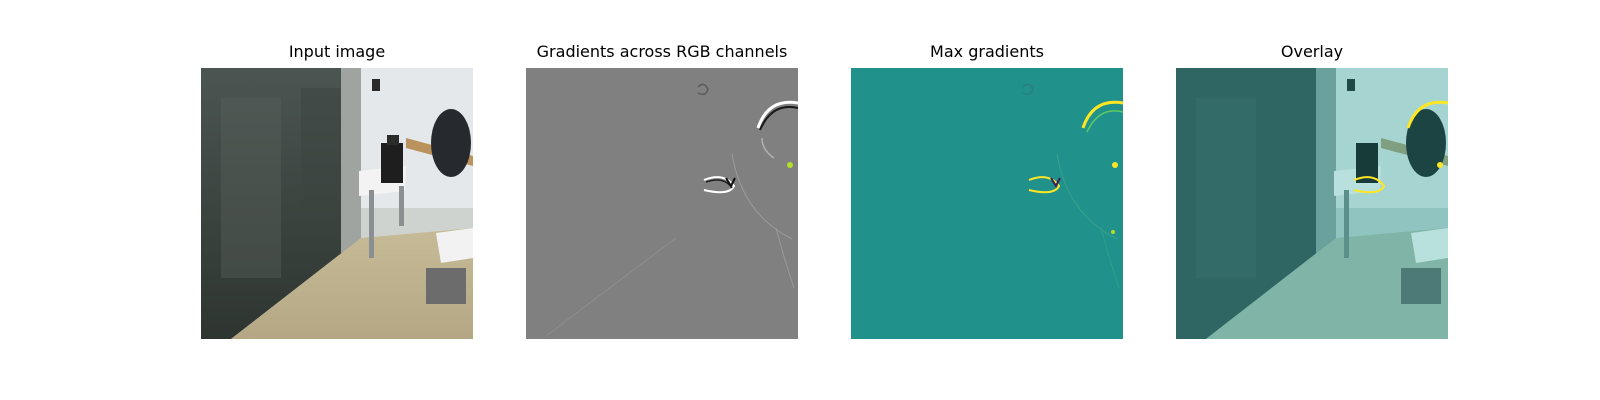 The height and width of the screenshot is (400, 1600). I want to click on input-image, so click(337, 203).